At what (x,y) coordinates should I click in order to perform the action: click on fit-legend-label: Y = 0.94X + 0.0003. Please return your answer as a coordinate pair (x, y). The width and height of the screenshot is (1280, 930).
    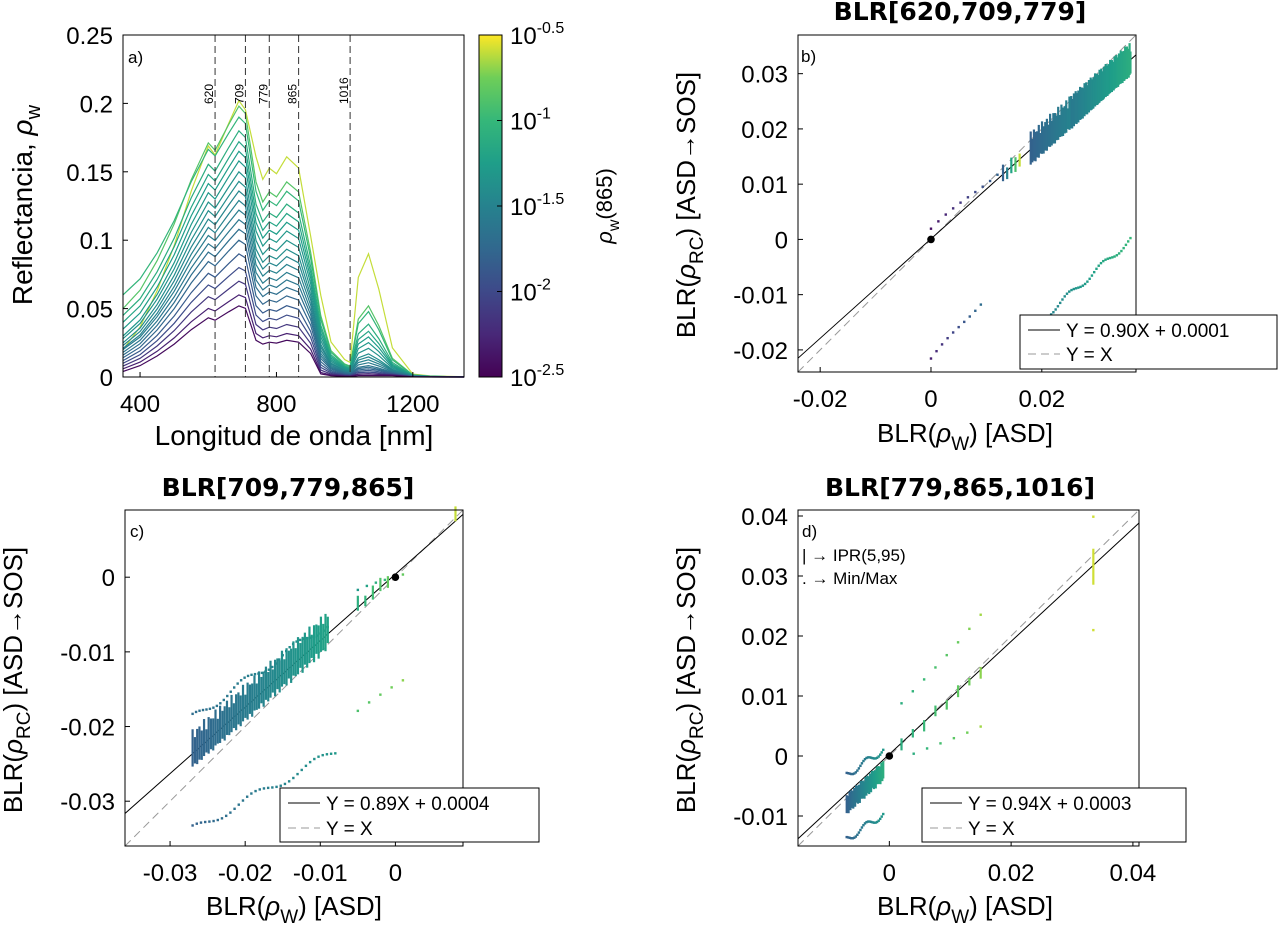
    Looking at the image, I should click on (1049, 804).